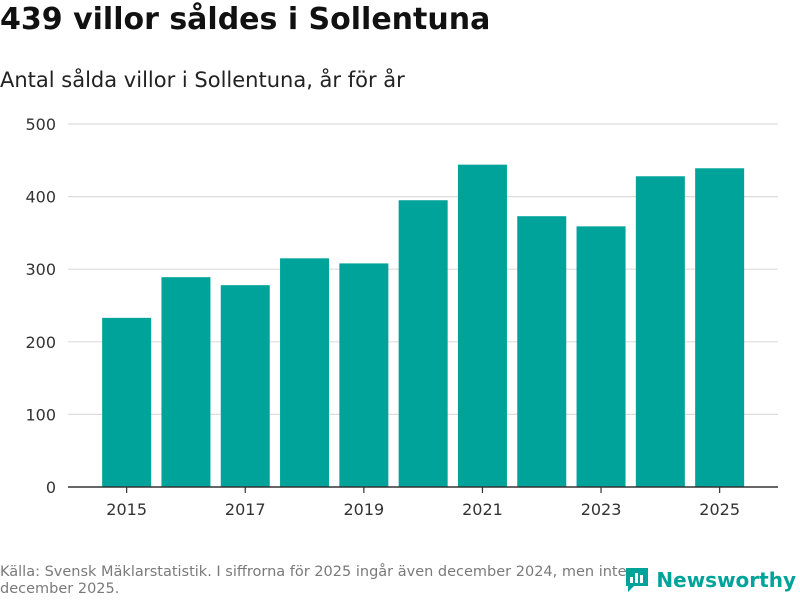 This screenshot has width=800, height=600. What do you see at coordinates (186, 382) in the screenshot?
I see `bar-2016` at bounding box center [186, 382].